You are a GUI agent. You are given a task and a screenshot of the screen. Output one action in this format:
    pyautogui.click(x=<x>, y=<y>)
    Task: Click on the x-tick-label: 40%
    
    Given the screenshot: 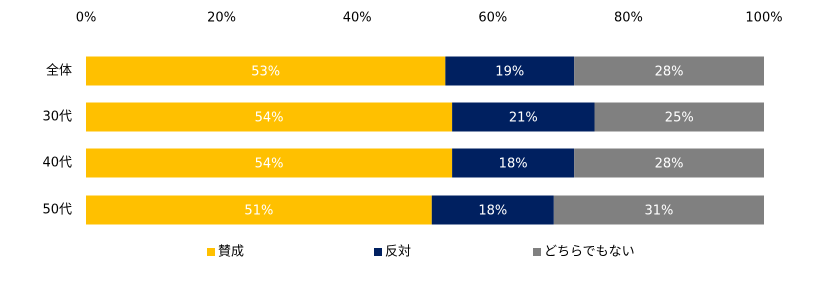 What is the action you would take?
    pyautogui.click(x=357, y=18)
    